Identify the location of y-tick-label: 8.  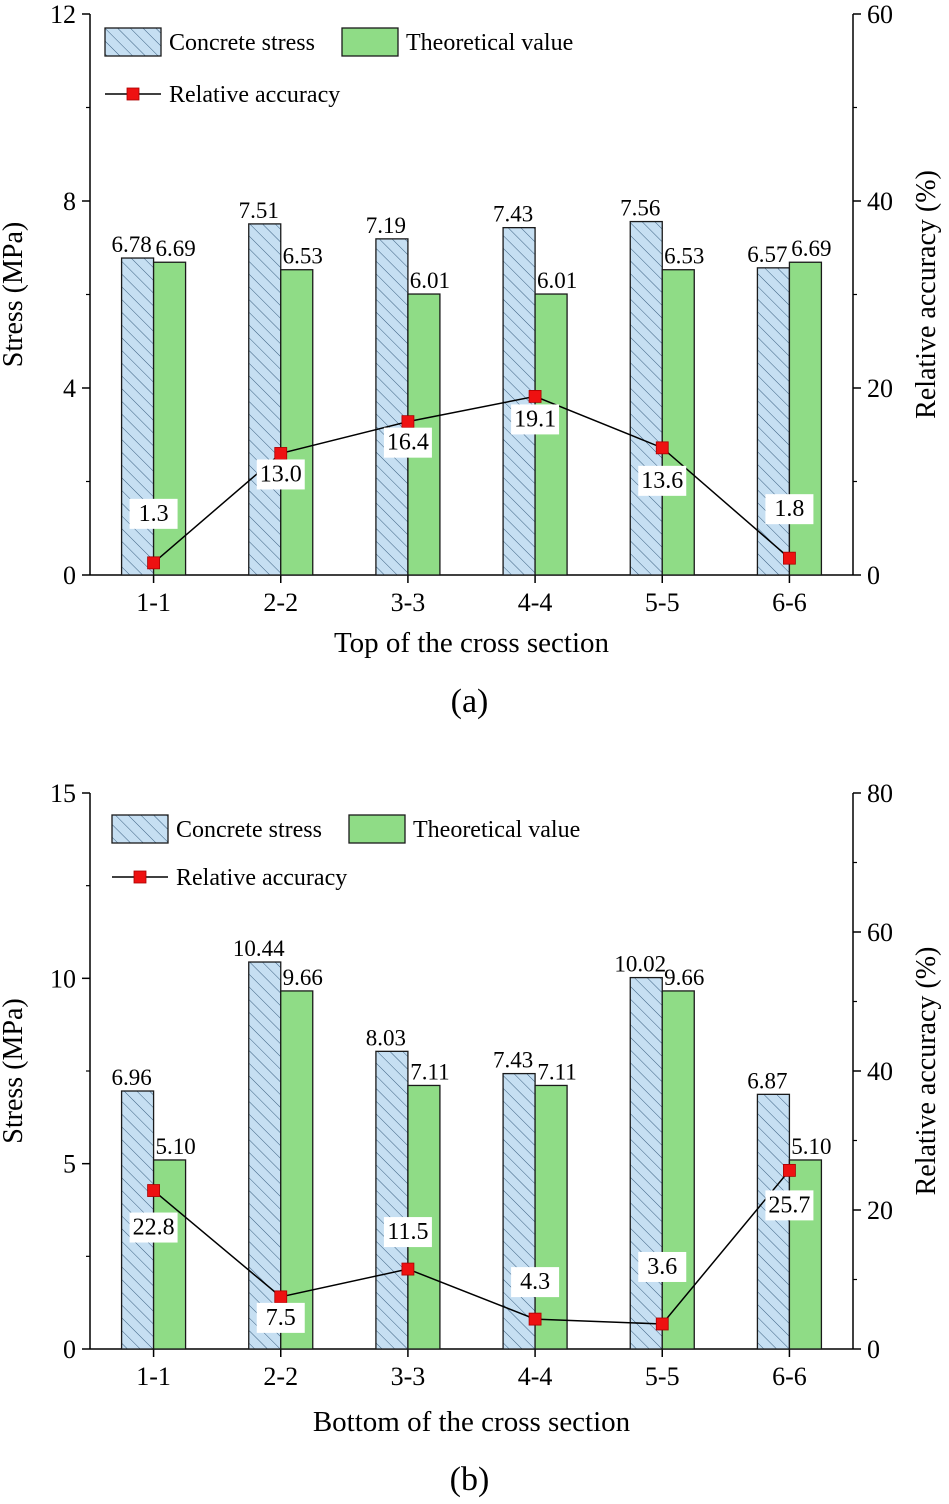
(69, 201).